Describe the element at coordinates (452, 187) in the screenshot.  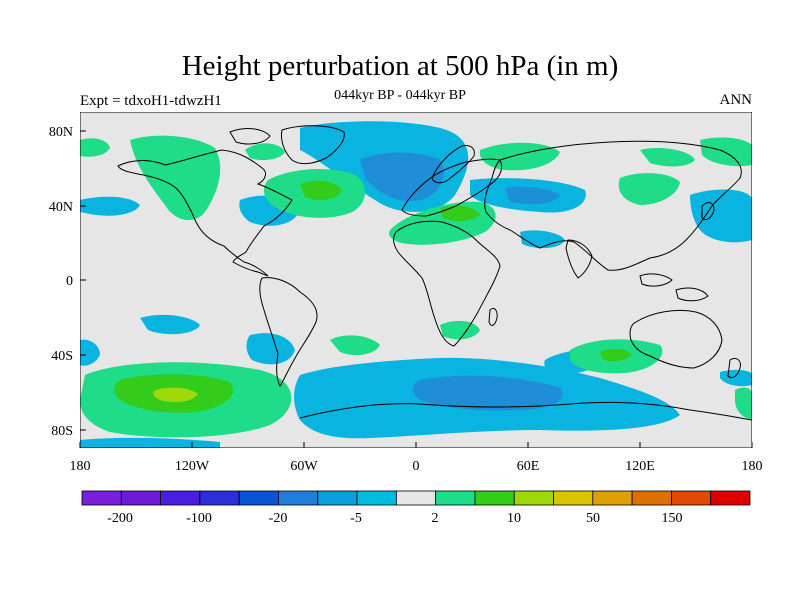
I see `europe-outline` at that location.